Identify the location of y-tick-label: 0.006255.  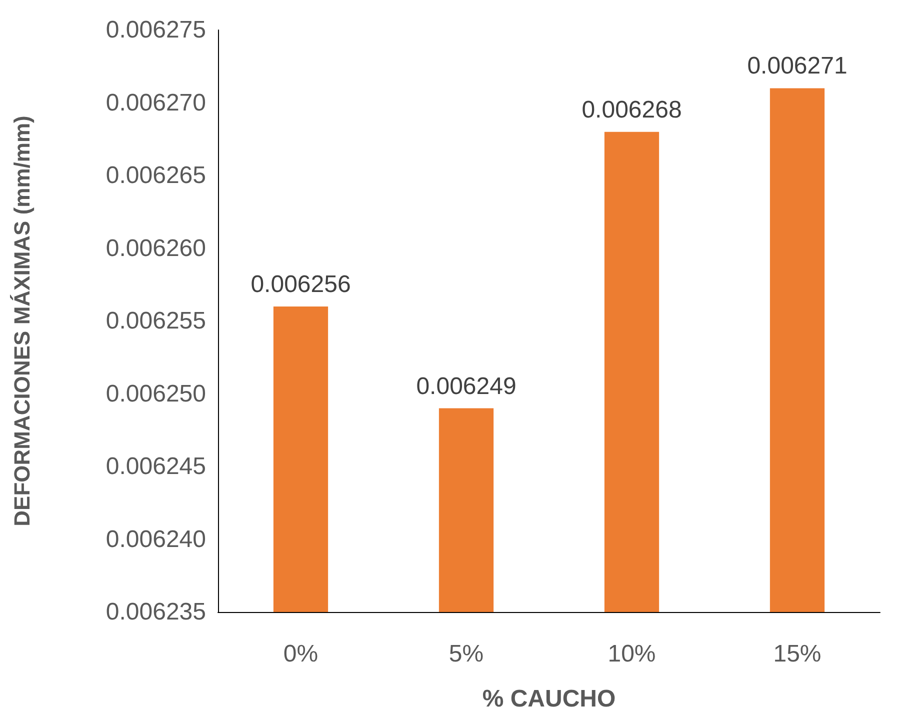
(156, 321).